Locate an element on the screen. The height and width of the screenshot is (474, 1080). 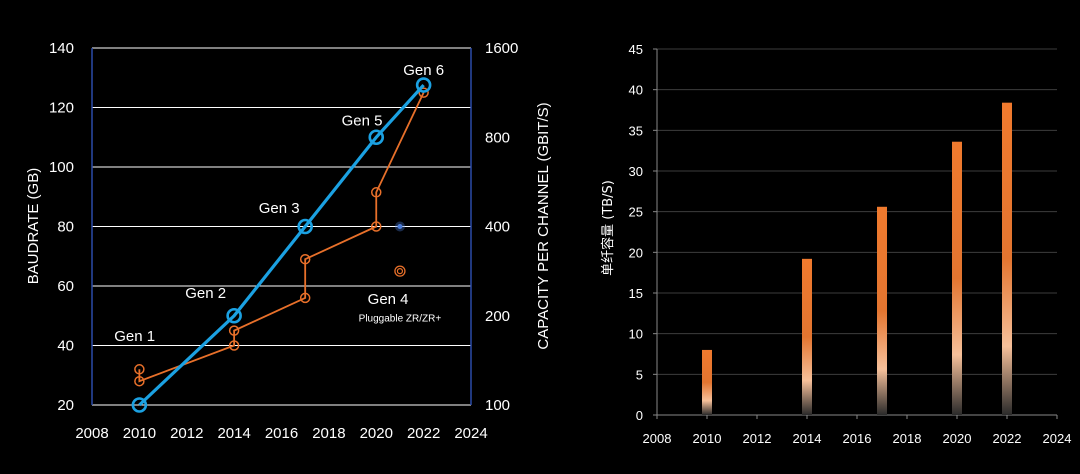
annotation-label: Gen 2 is located at coordinates (205, 293).